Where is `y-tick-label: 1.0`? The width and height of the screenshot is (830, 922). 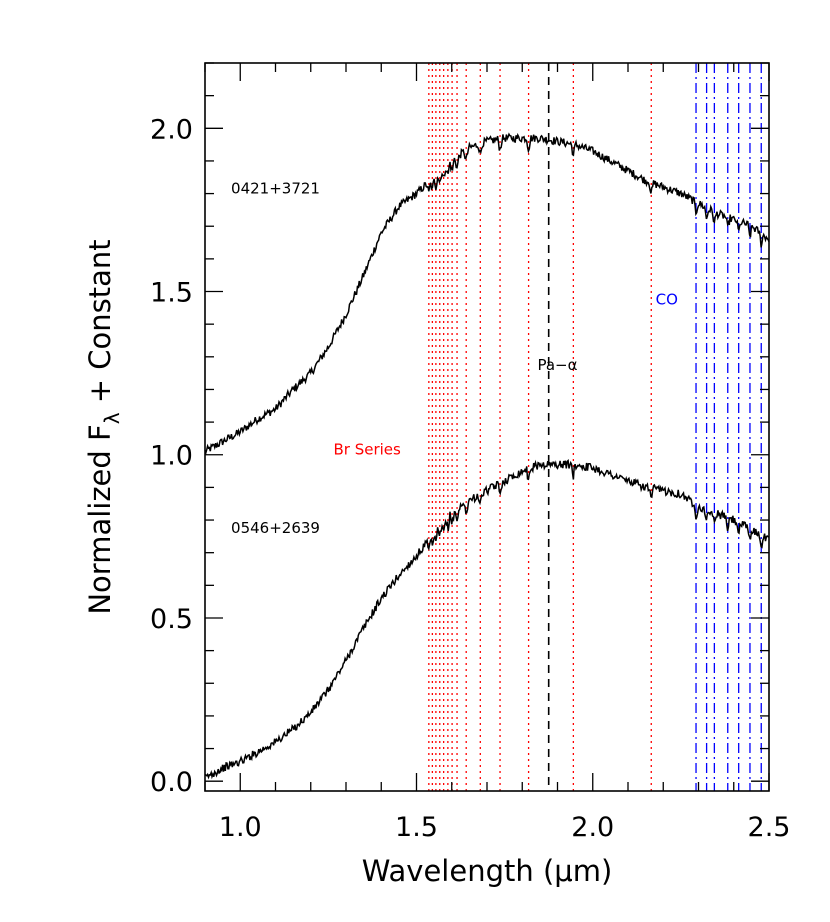
y-tick-label: 1.0 is located at coordinates (171, 456).